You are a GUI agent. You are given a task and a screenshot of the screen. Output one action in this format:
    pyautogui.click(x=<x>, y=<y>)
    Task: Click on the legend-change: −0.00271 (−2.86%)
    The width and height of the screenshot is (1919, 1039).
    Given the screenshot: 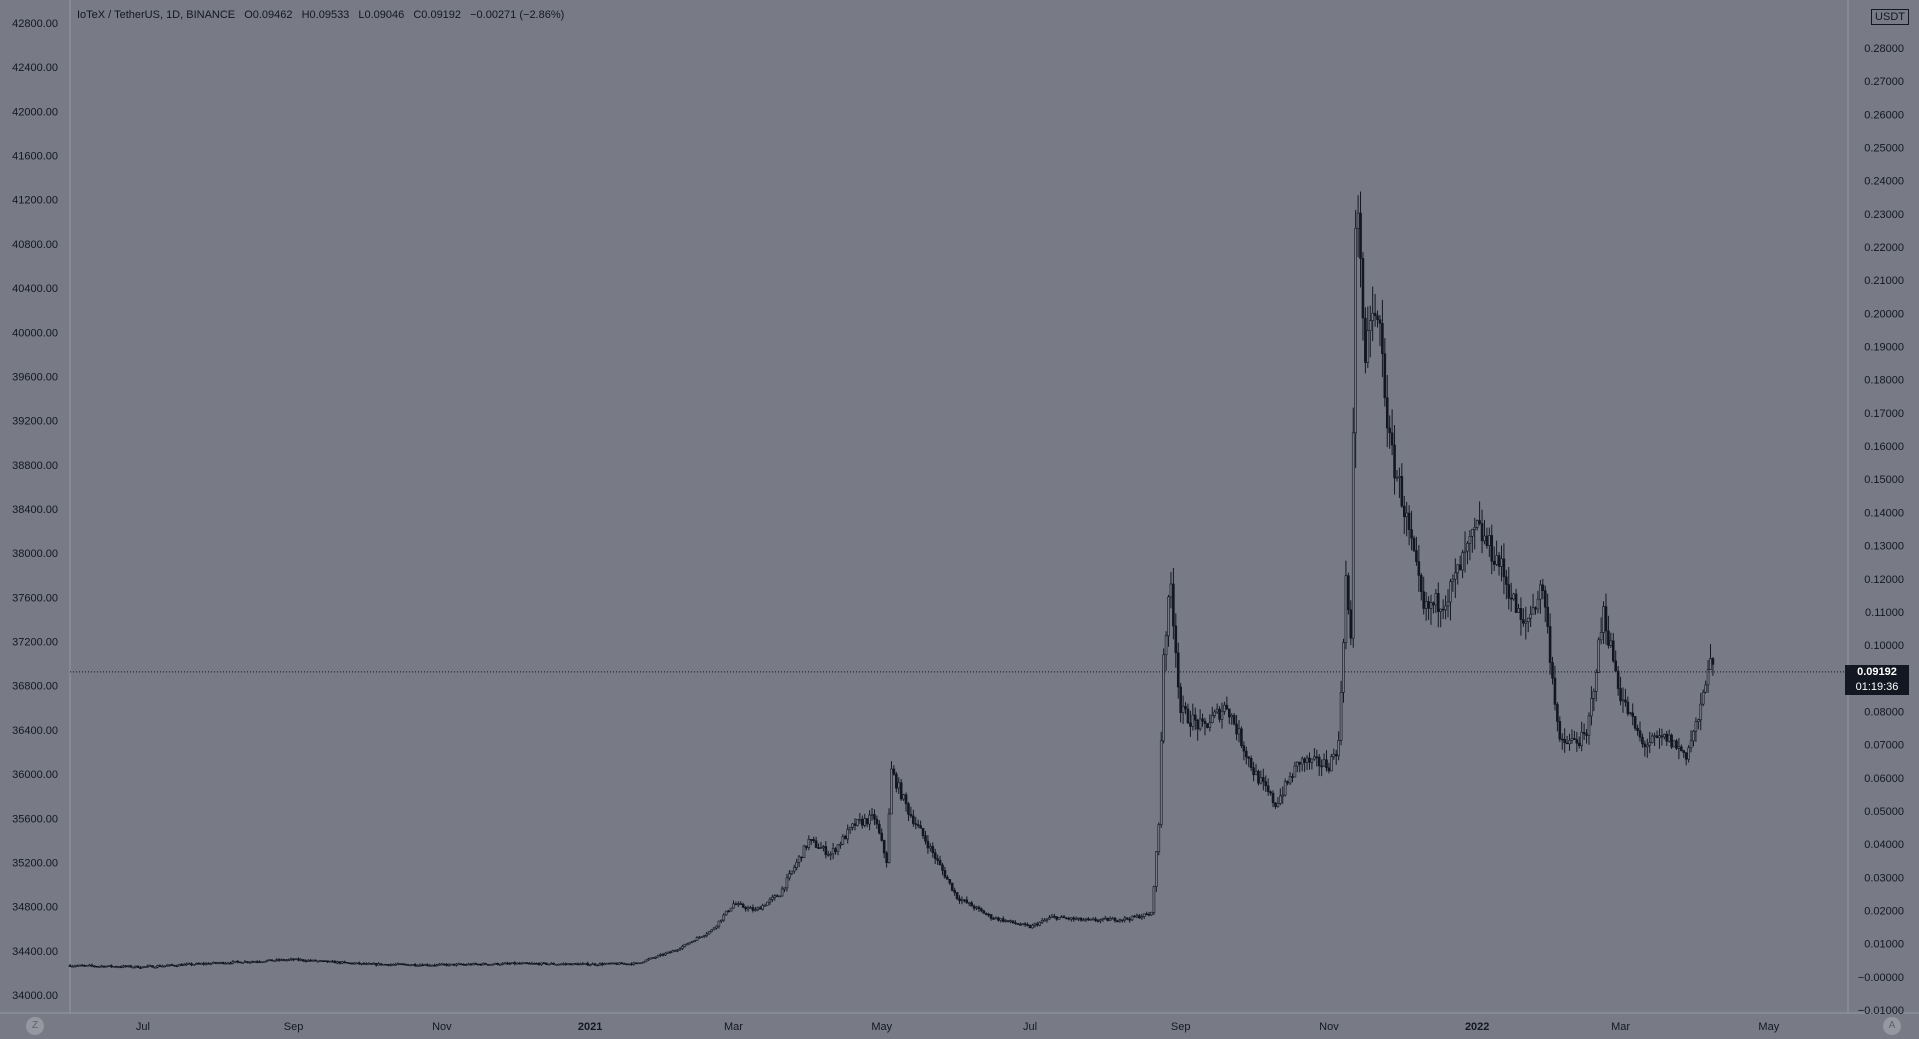 What is the action you would take?
    pyautogui.click(x=517, y=15)
    